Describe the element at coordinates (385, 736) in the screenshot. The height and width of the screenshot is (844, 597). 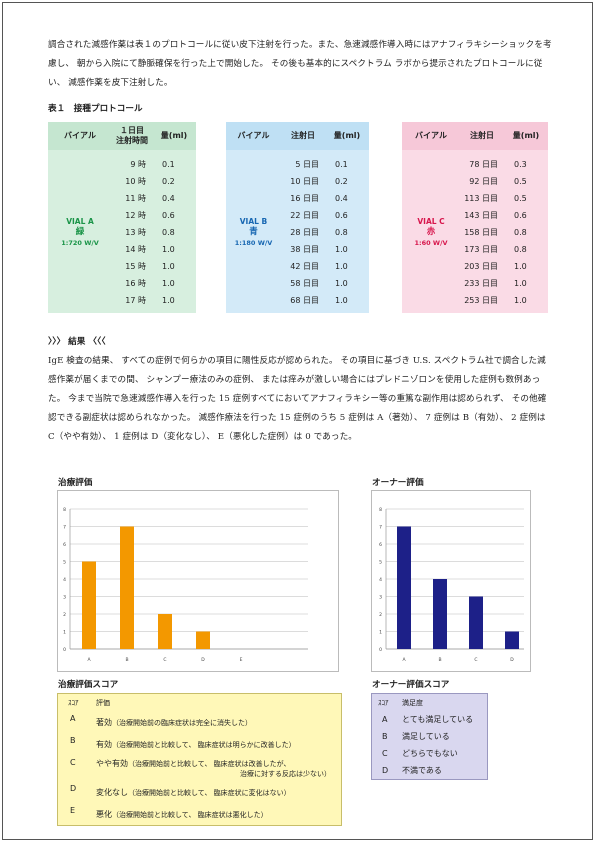
I see `owner-score-key: B` at that location.